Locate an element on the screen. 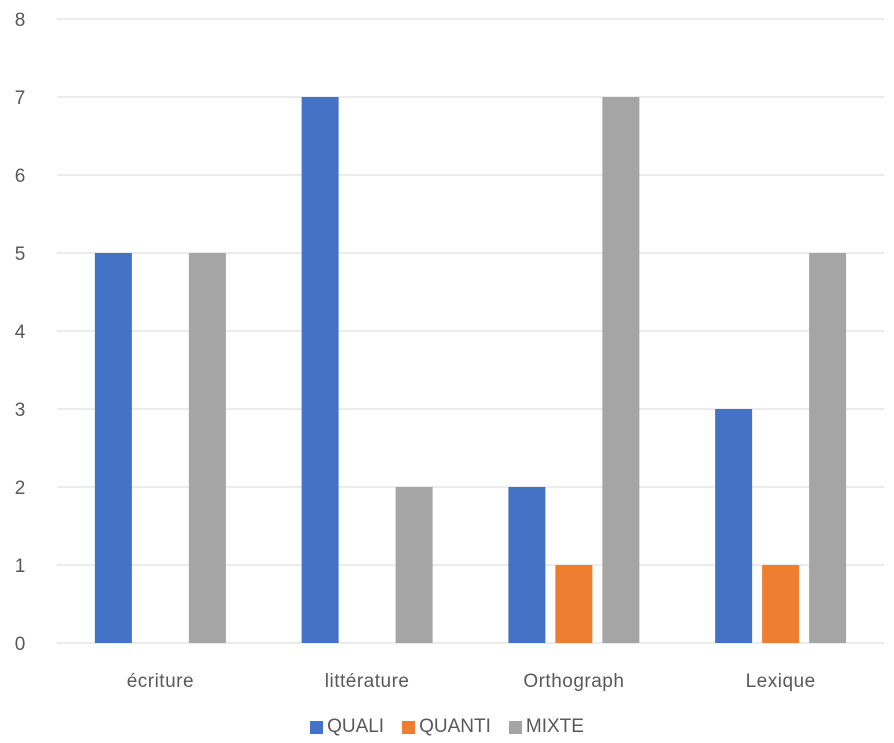 This screenshot has width=894, height=743. x-category-label: Orthograph is located at coordinates (573, 681).